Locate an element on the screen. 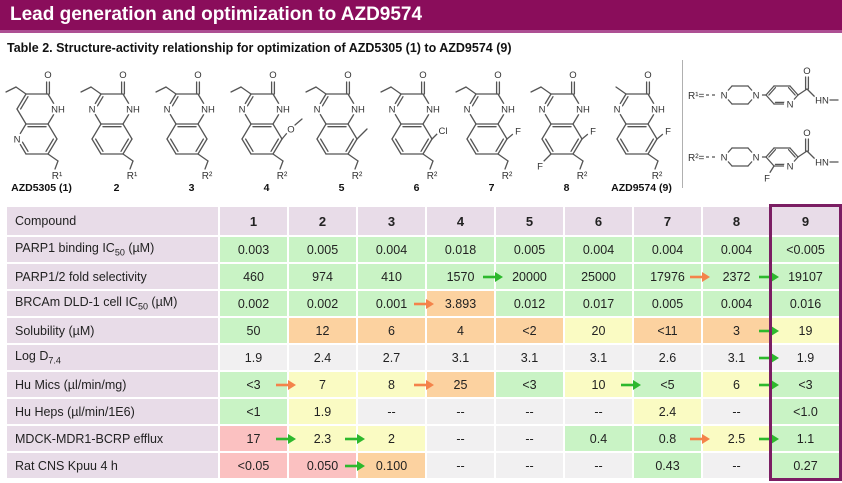  value-cell: 3.893 is located at coordinates (454, 303).